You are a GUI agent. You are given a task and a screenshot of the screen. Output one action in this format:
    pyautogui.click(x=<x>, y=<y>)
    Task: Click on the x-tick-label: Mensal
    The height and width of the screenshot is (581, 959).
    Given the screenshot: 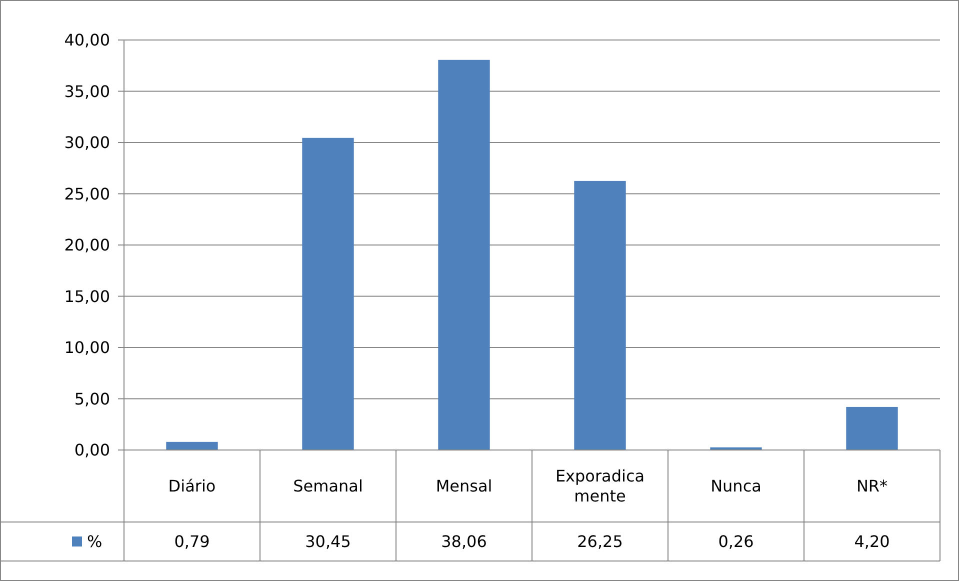 What is the action you would take?
    pyautogui.click(x=464, y=486)
    